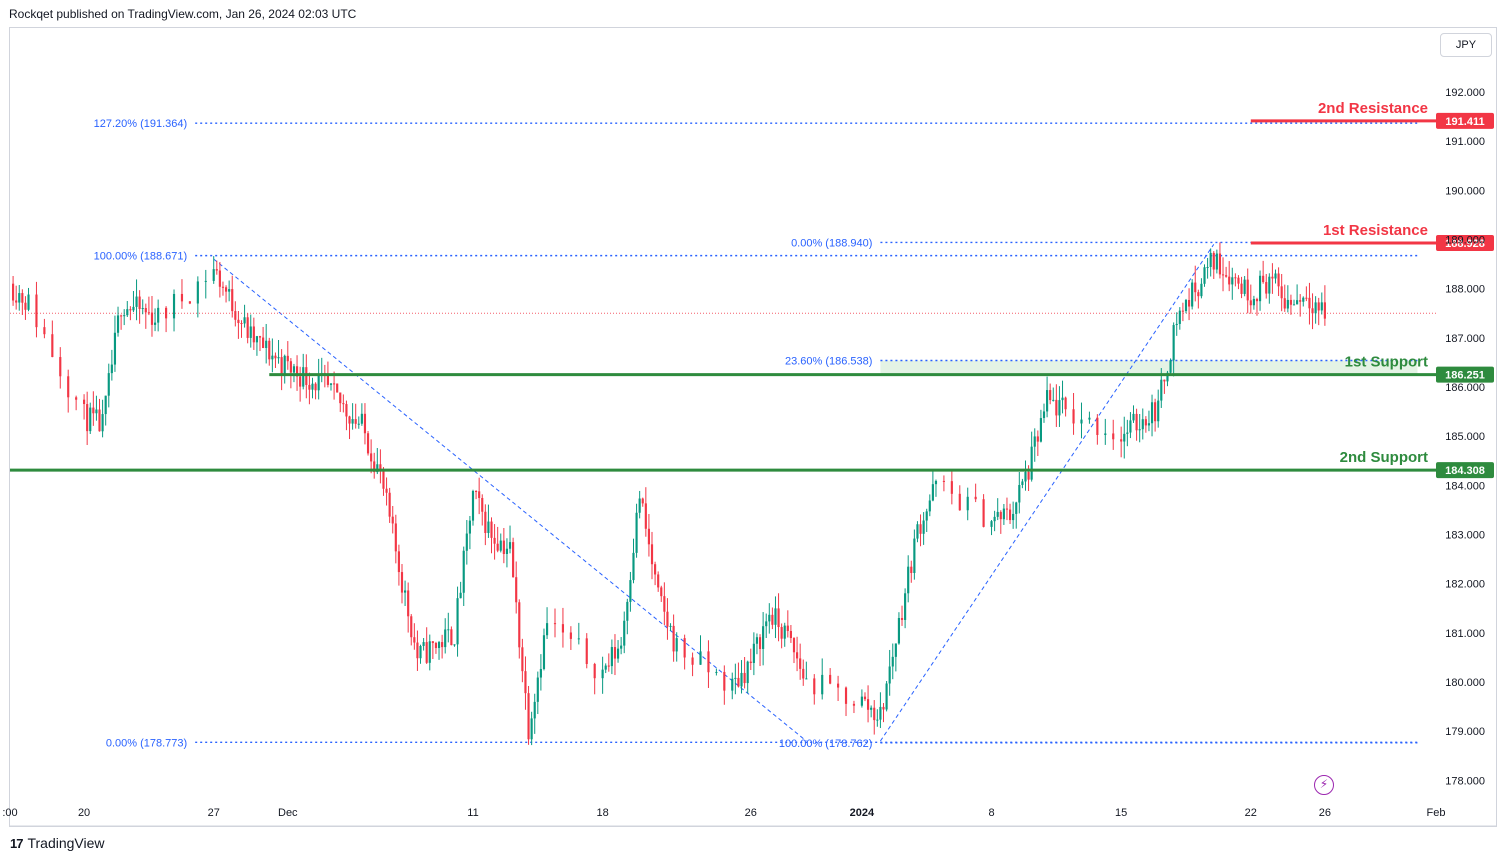 The image size is (1506, 861). I want to click on y-tick-label: 178.000, so click(1465, 781).